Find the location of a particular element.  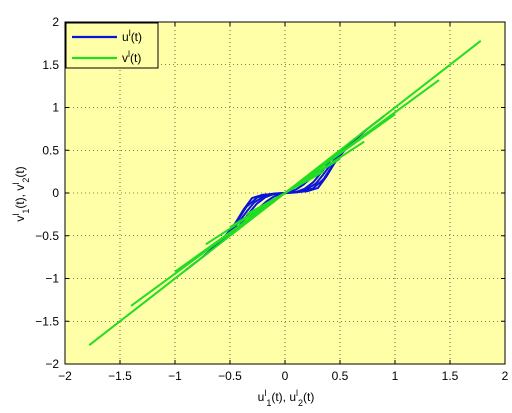

legend-label-u: ul(t) is located at coordinates (132, 36).